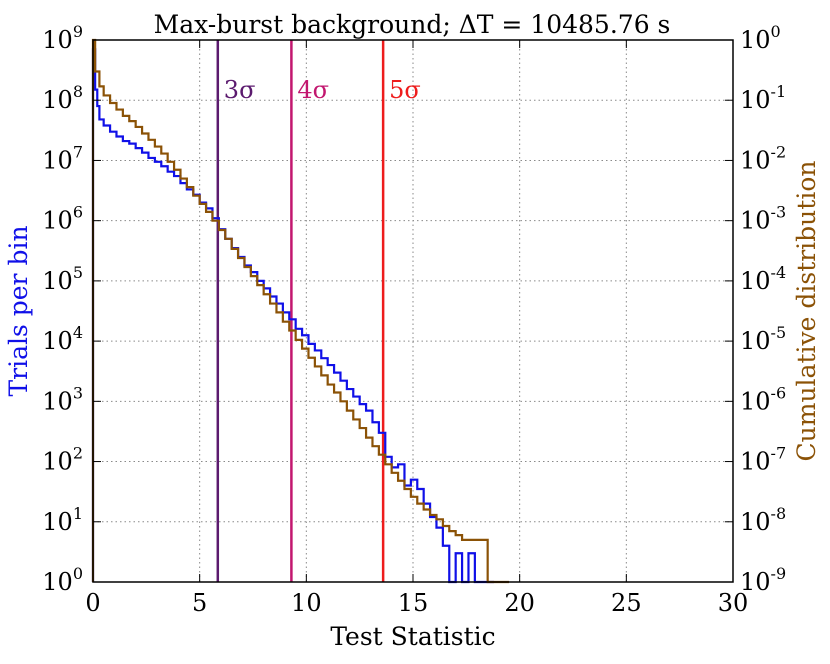 This screenshot has width=830, height=664. What do you see at coordinates (763, 399) in the screenshot?
I see `y-right-tick-label: 10⁻⁶` at bounding box center [763, 399].